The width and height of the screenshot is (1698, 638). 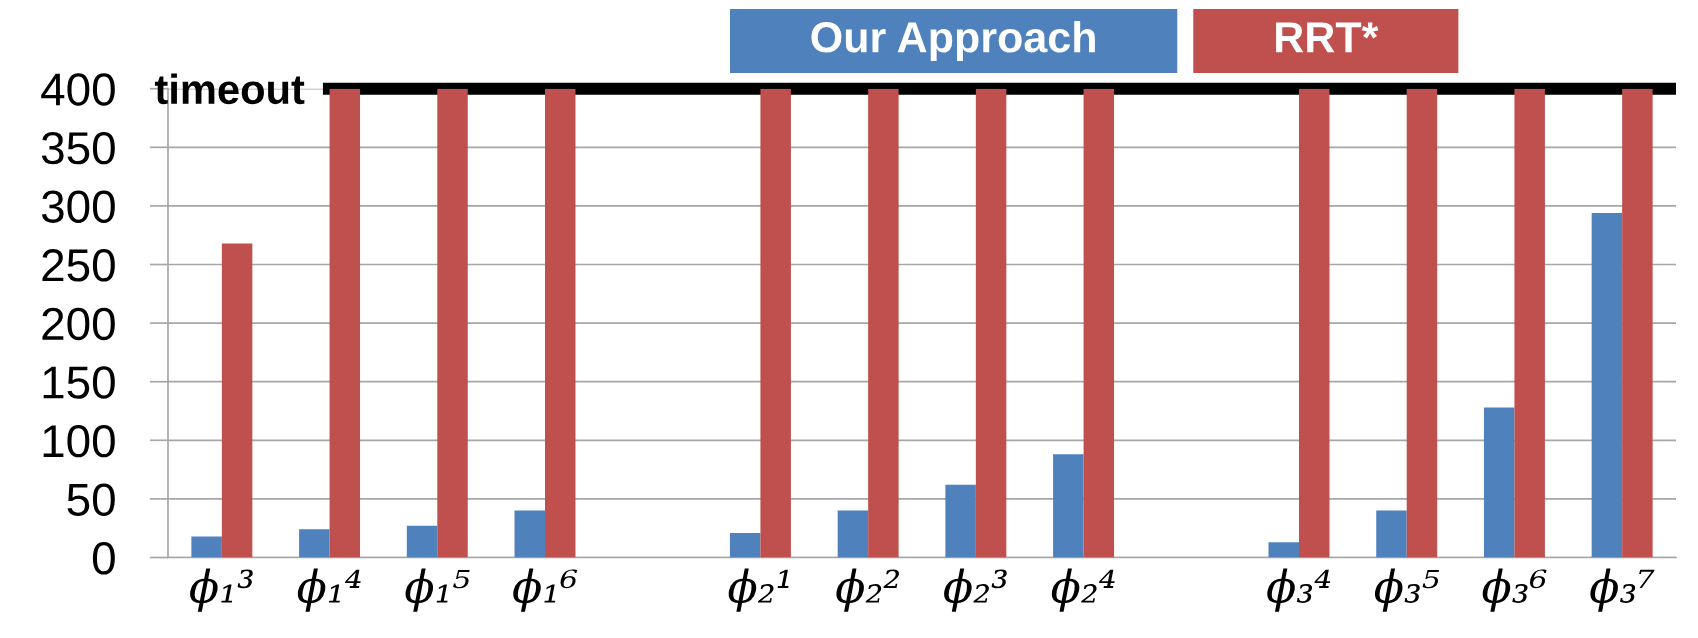 I want to click on y-tick-label: 150, so click(x=79, y=382).